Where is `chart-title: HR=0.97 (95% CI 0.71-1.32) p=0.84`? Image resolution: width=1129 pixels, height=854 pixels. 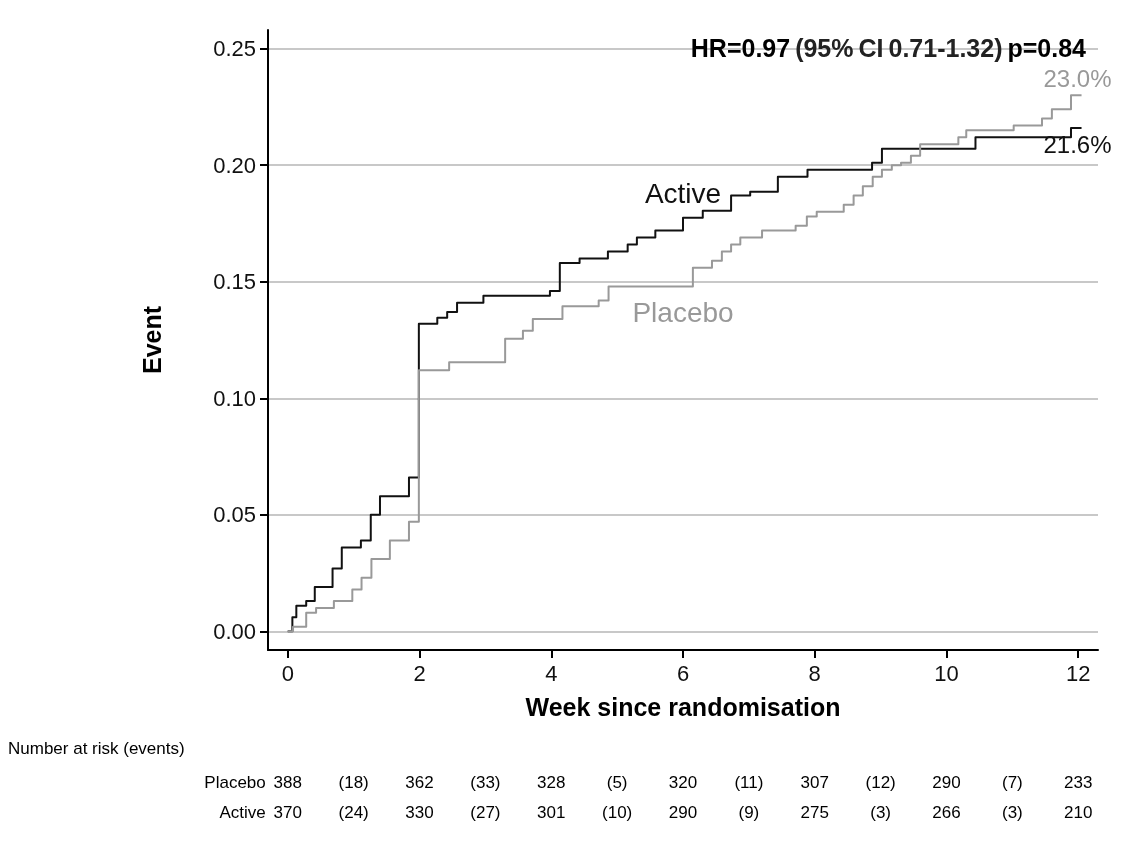
chart-title: HR=0.97 (95% CI 0.71-1.32) p=0.84 is located at coordinates (888, 47).